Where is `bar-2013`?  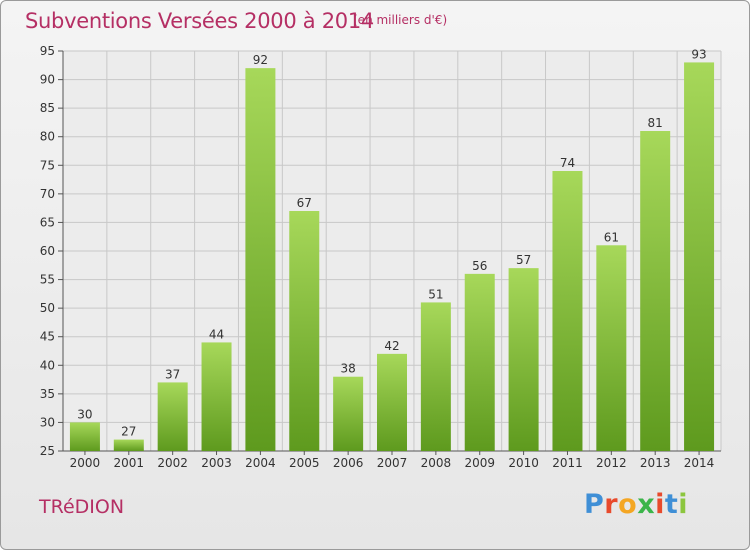 bar-2013 is located at coordinates (655, 291).